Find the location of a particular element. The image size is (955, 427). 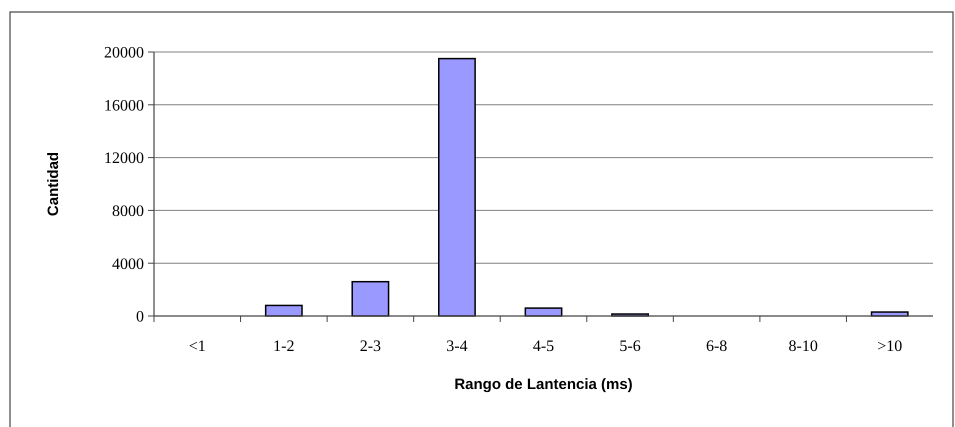

y-tick-label: 4000 is located at coordinates (128, 264).